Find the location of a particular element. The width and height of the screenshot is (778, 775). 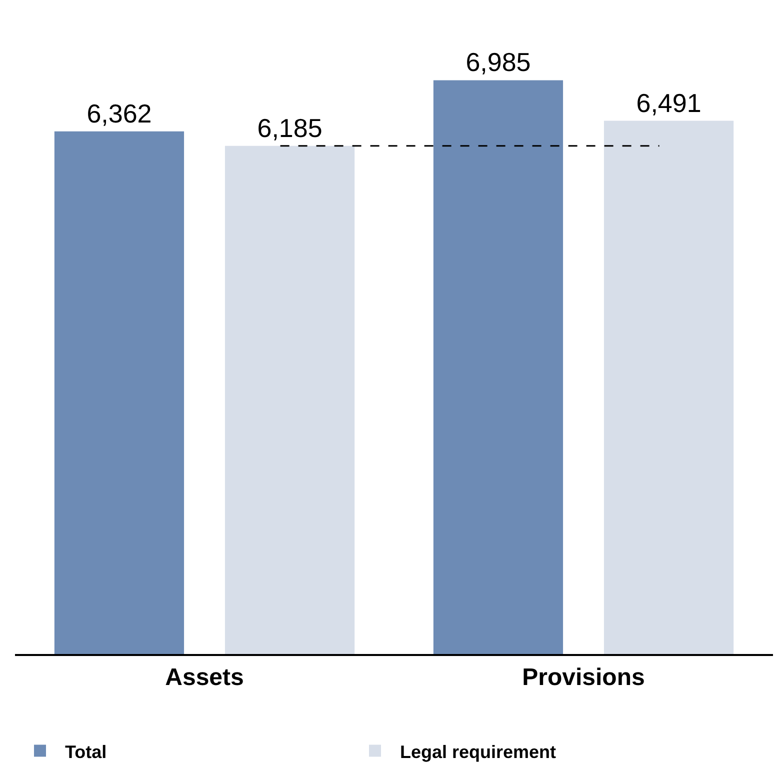

legend-label: Legal requirement is located at coordinates (478, 752).